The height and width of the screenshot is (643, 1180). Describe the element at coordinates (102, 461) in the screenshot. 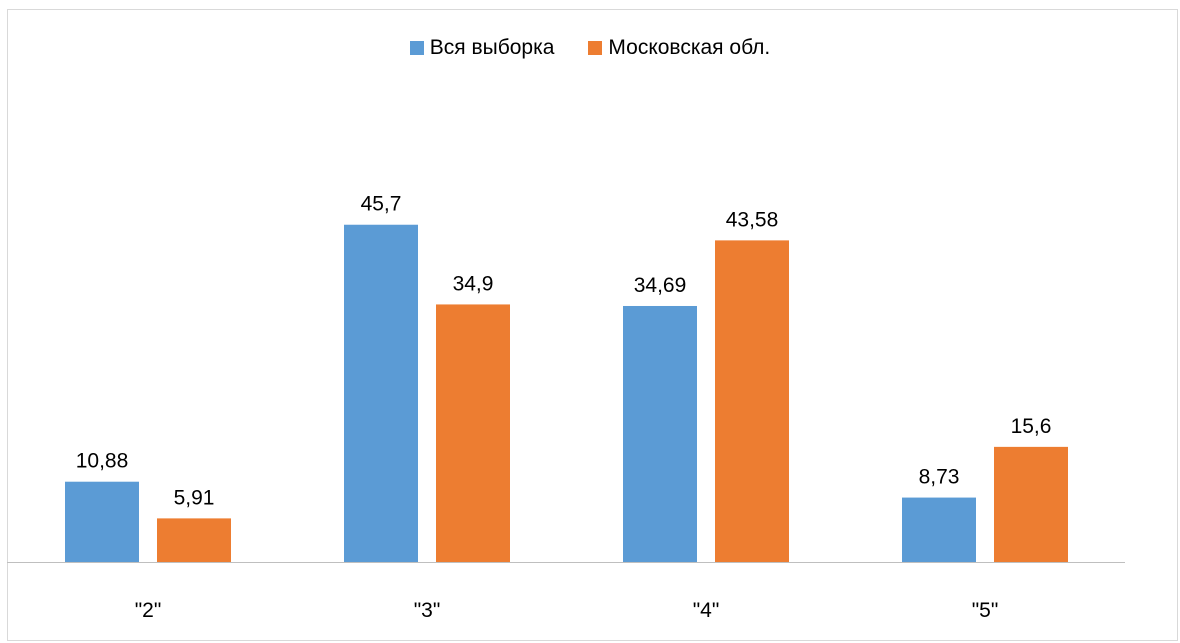

I see `data-label-series-1-1: 10,88` at that location.